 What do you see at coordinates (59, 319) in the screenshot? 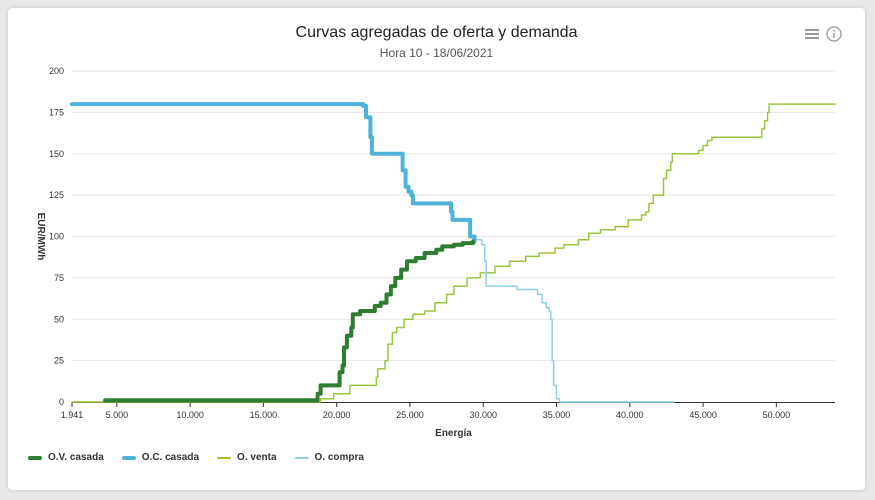
I see `y-tick-label: 50` at bounding box center [59, 319].